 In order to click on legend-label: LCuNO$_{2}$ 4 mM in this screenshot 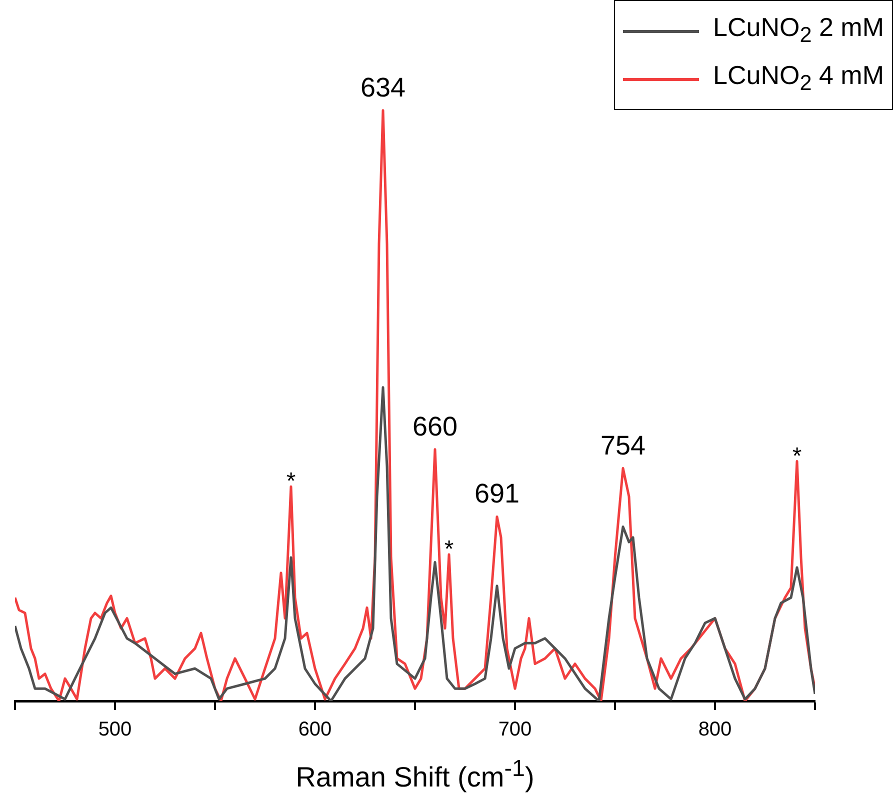, I will do `click(798, 78)`.